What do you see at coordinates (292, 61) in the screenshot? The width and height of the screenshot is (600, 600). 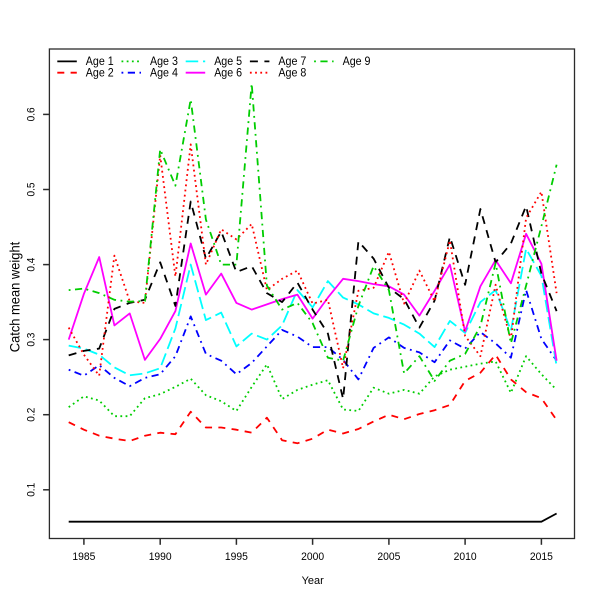 I see `svg-text: Age 7` at bounding box center [292, 61].